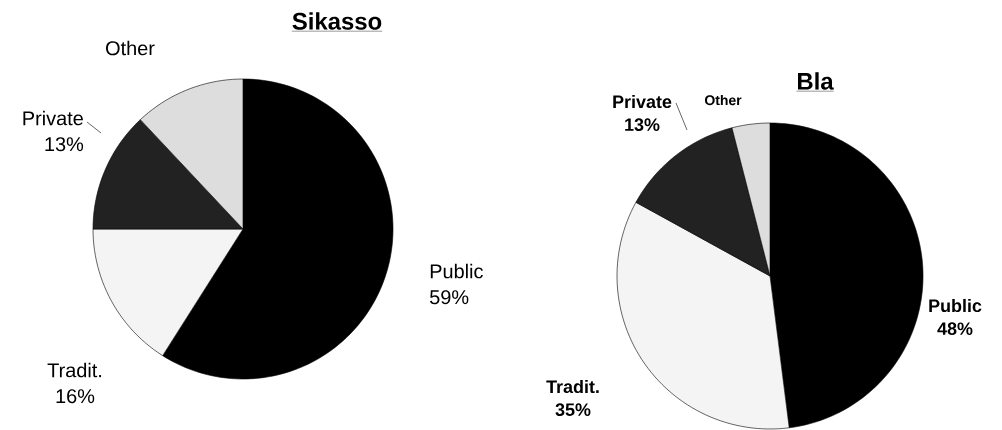 The height and width of the screenshot is (430, 1002). What do you see at coordinates (449, 297) in the screenshot?
I see `data-label: 59%` at bounding box center [449, 297].